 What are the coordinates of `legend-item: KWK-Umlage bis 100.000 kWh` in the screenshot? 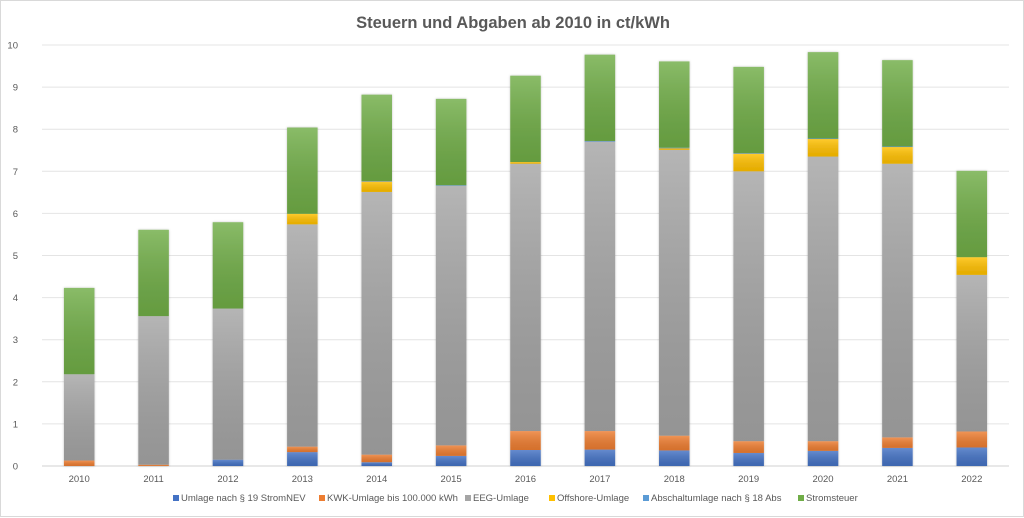 It's located at (388, 498).